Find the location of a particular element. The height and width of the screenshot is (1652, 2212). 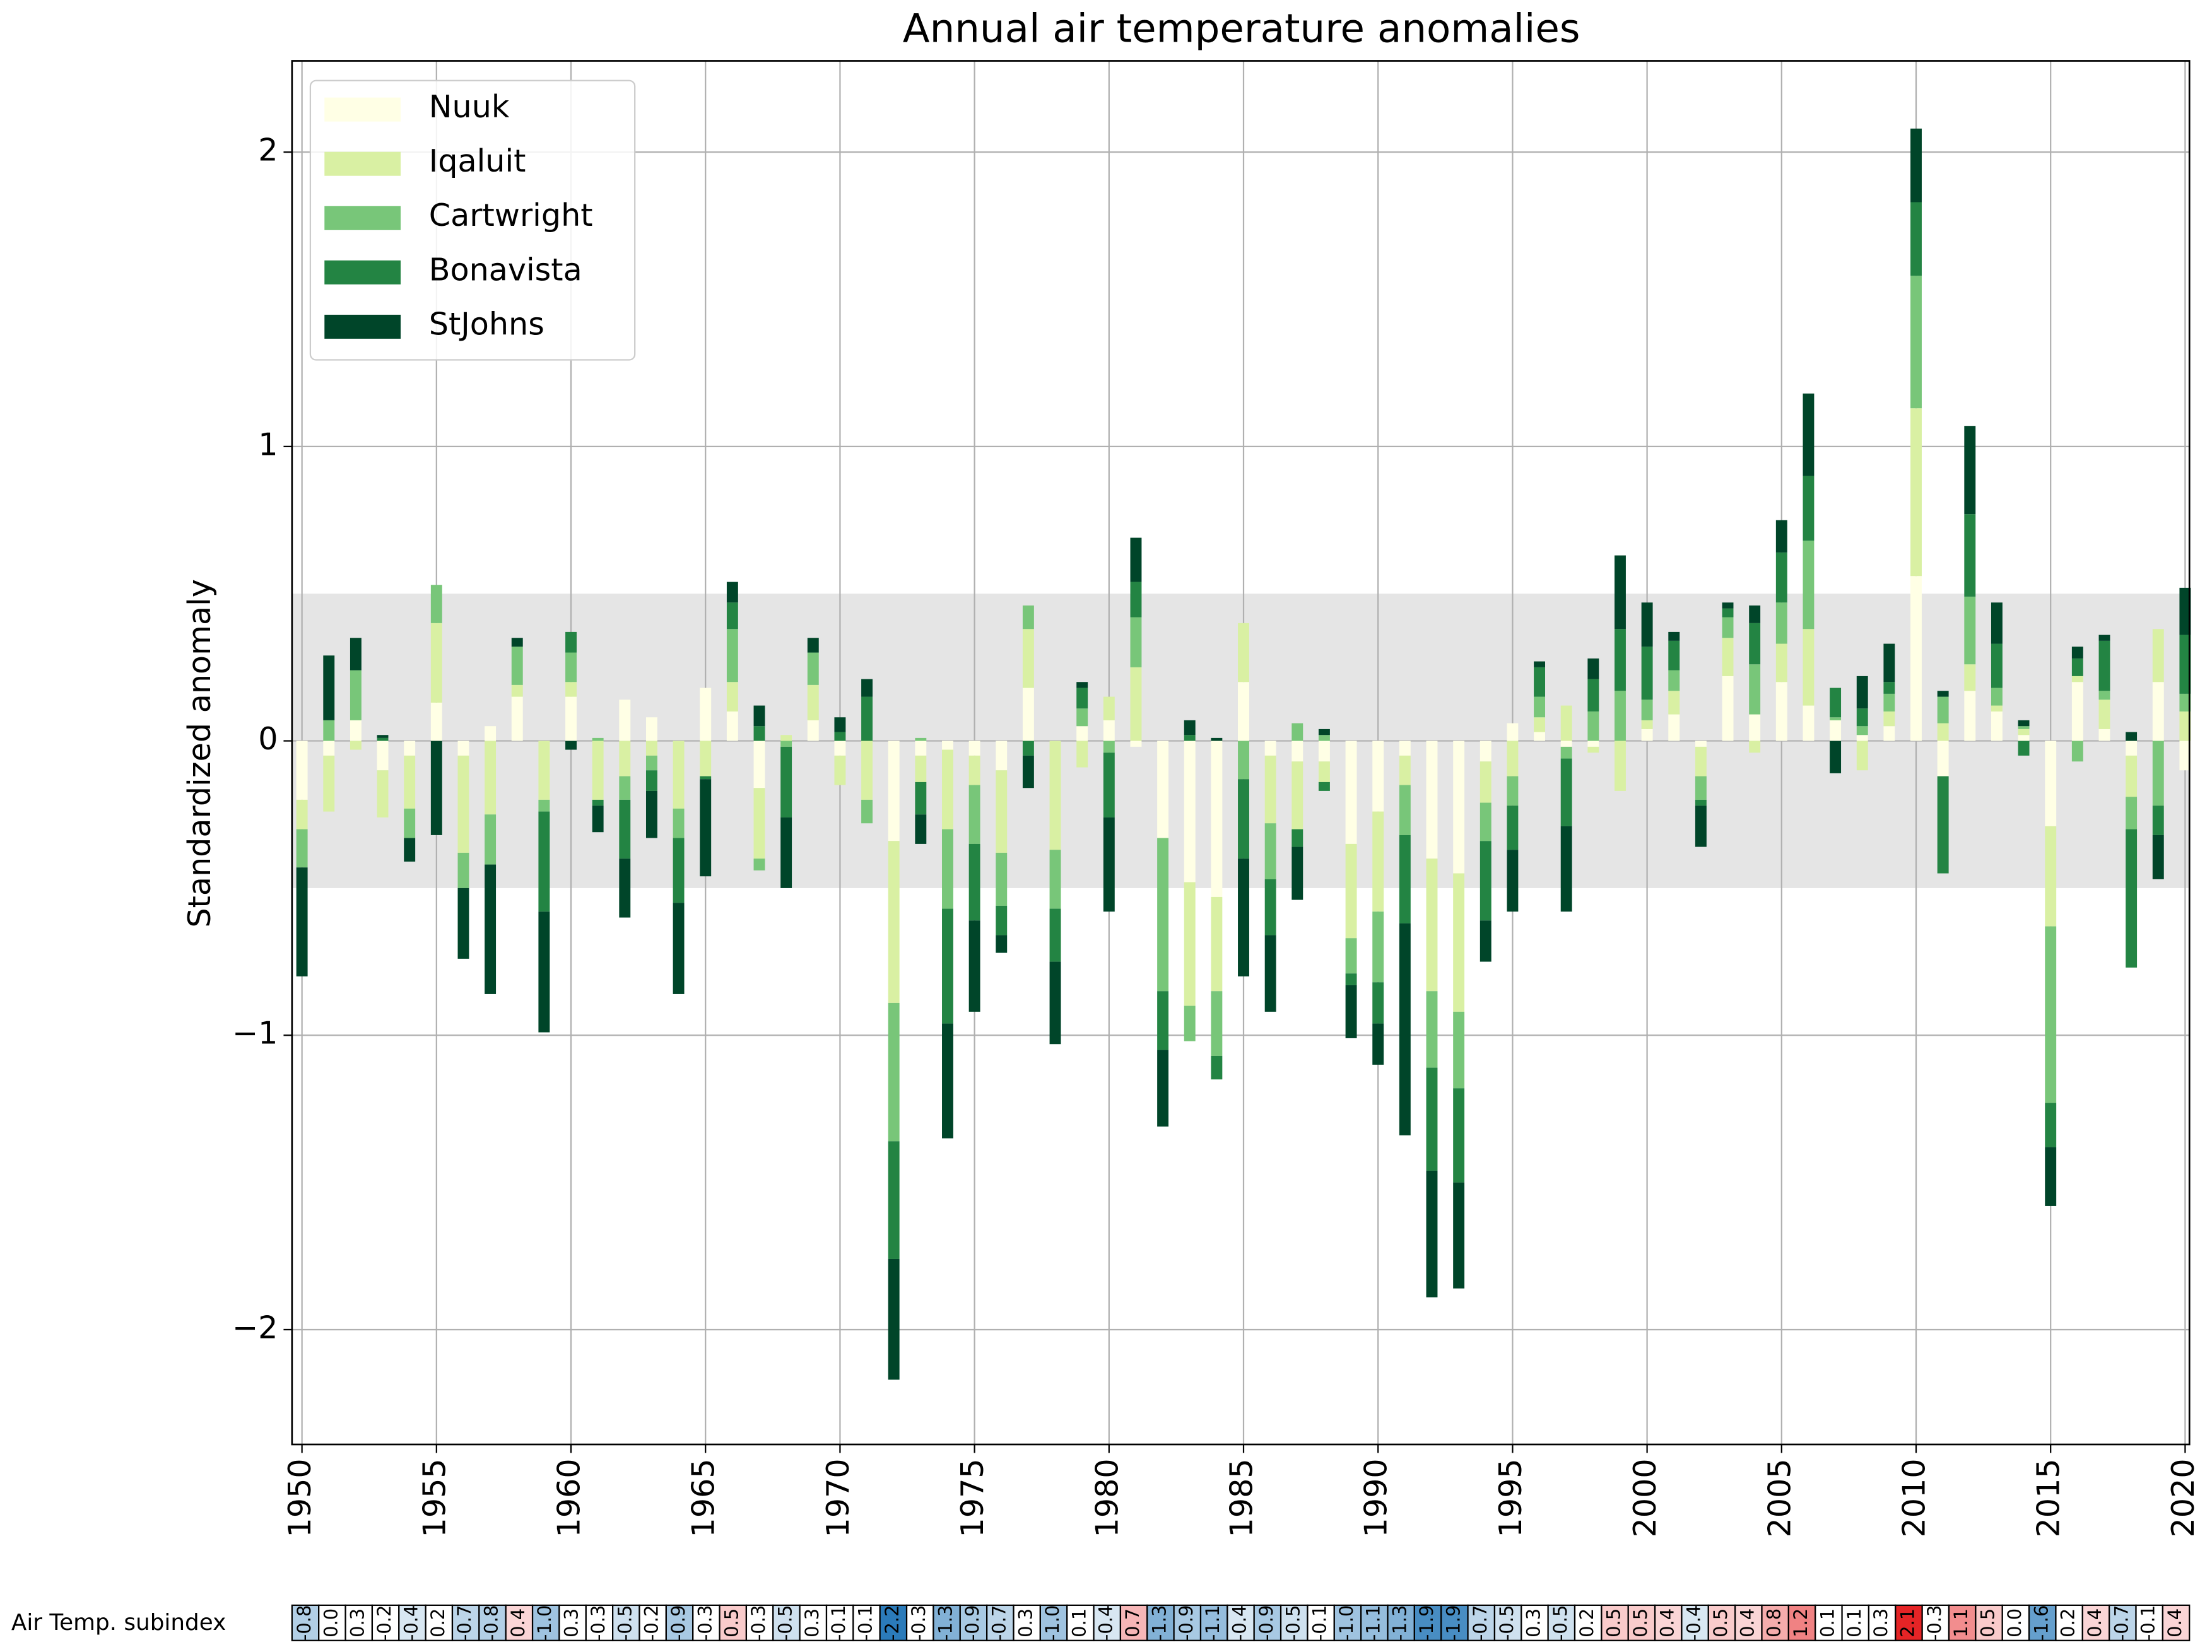

subindex-value: -0.7 is located at coordinates (1480, 1623).